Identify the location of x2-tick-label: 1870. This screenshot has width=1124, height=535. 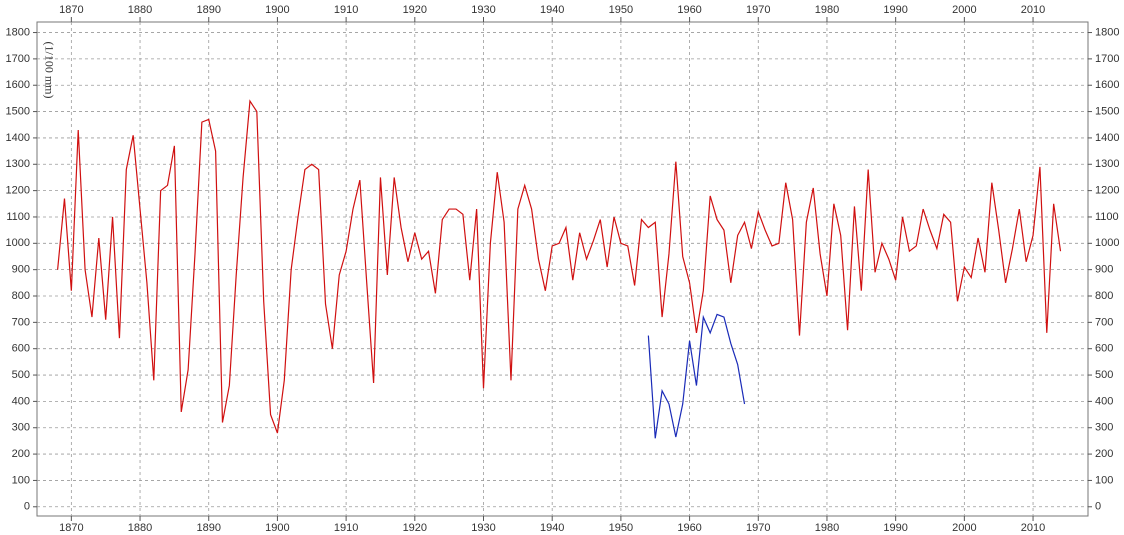
(71, 10).